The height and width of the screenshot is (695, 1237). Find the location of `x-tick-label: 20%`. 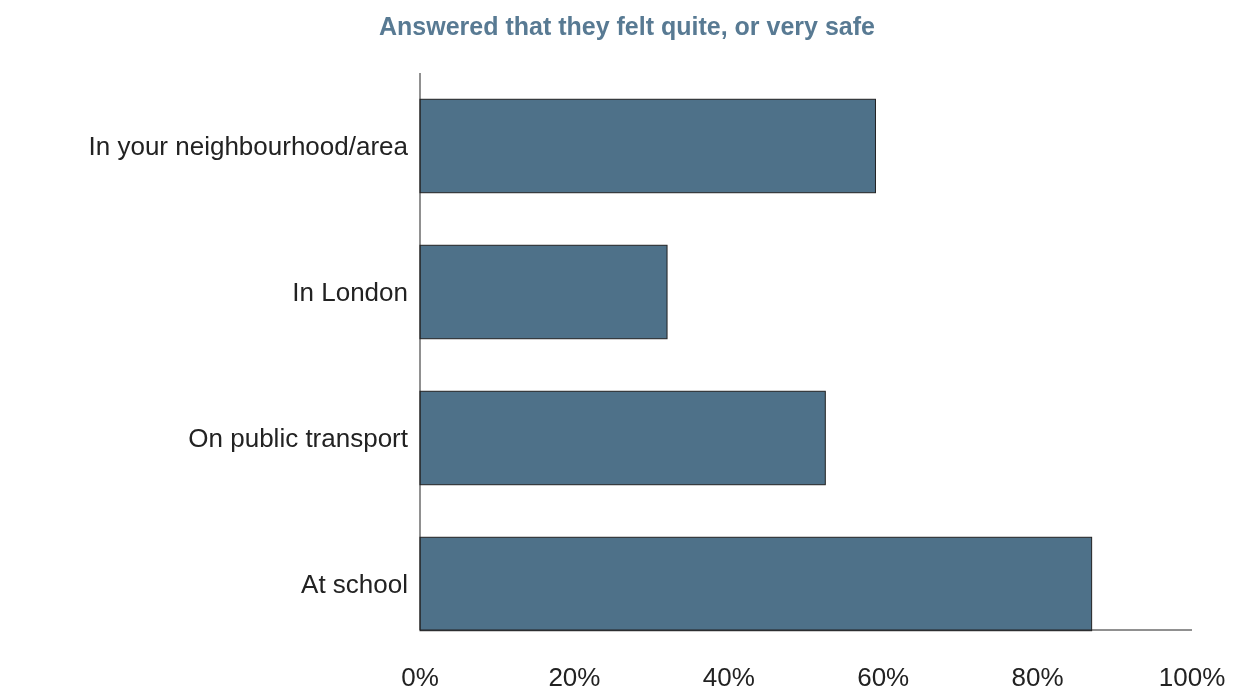

x-tick-label: 20% is located at coordinates (574, 677).